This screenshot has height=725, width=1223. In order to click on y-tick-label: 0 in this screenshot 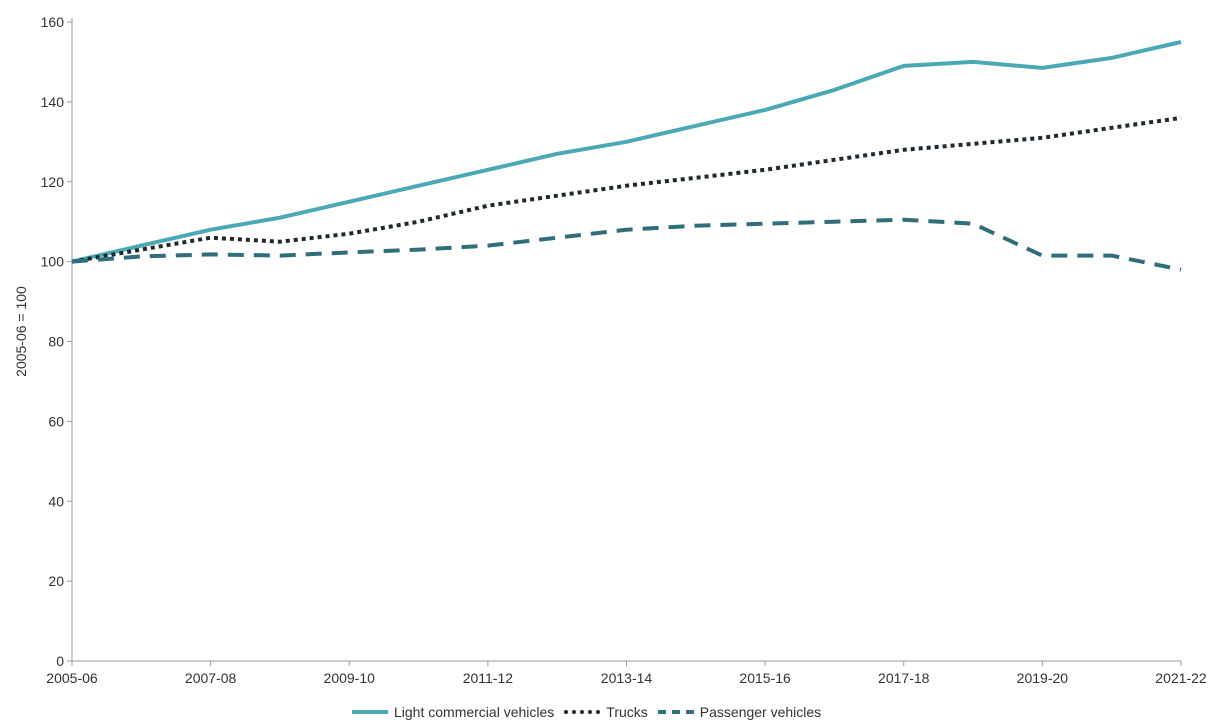, I will do `click(60, 661)`.